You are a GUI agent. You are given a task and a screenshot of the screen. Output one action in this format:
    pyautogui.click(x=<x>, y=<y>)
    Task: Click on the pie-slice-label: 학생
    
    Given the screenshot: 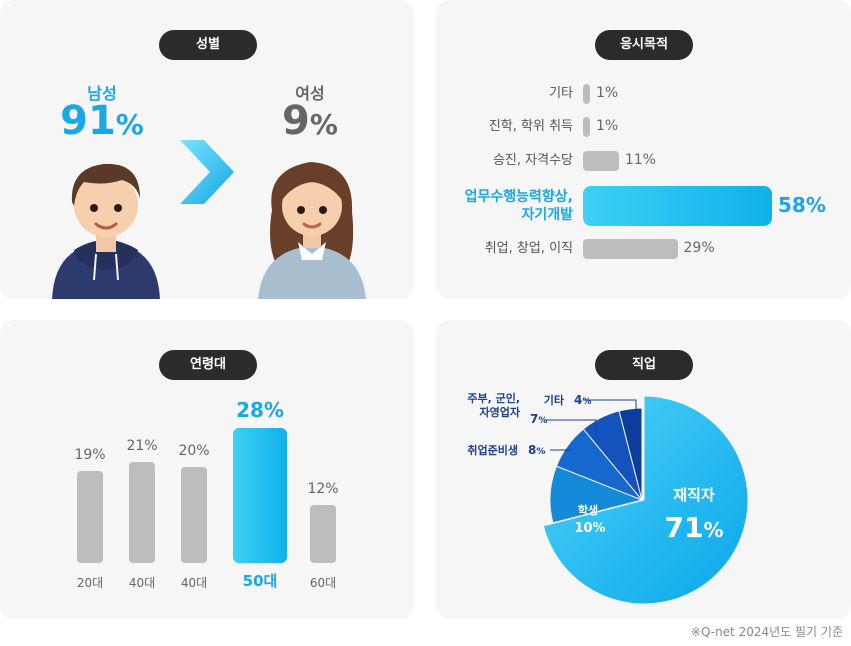 What is the action you would take?
    pyautogui.click(x=588, y=510)
    